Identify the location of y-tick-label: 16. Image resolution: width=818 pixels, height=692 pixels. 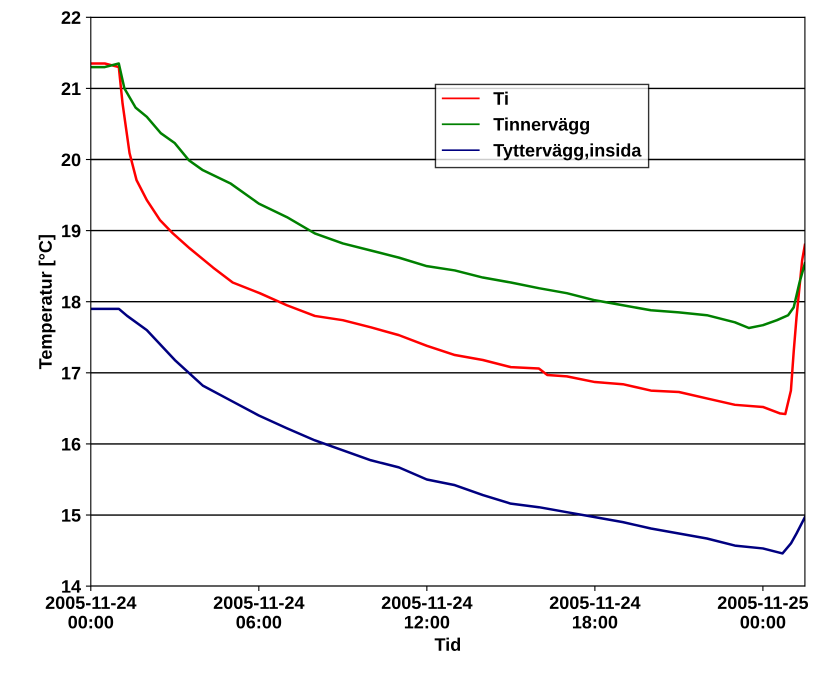
(71, 444).